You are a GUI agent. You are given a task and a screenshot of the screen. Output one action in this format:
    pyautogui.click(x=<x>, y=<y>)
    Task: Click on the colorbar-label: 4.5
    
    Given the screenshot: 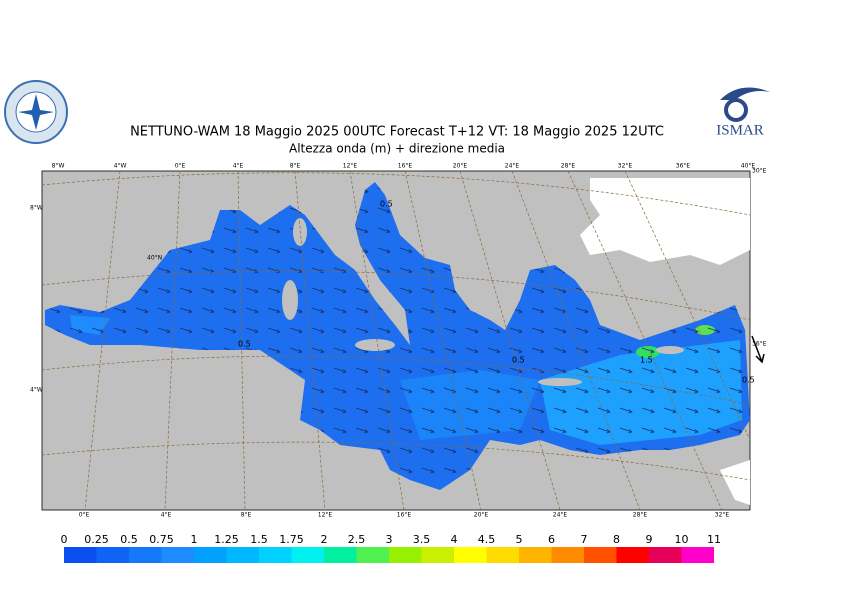 What is the action you would take?
    pyautogui.click(x=487, y=539)
    